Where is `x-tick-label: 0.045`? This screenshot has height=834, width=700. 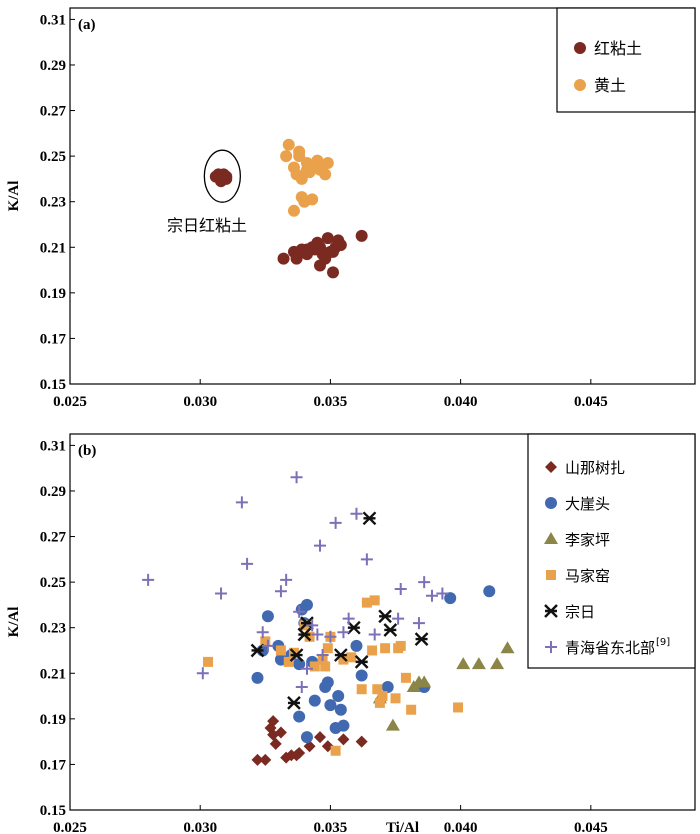 x-tick-label: 0.045 is located at coordinates (591, 827).